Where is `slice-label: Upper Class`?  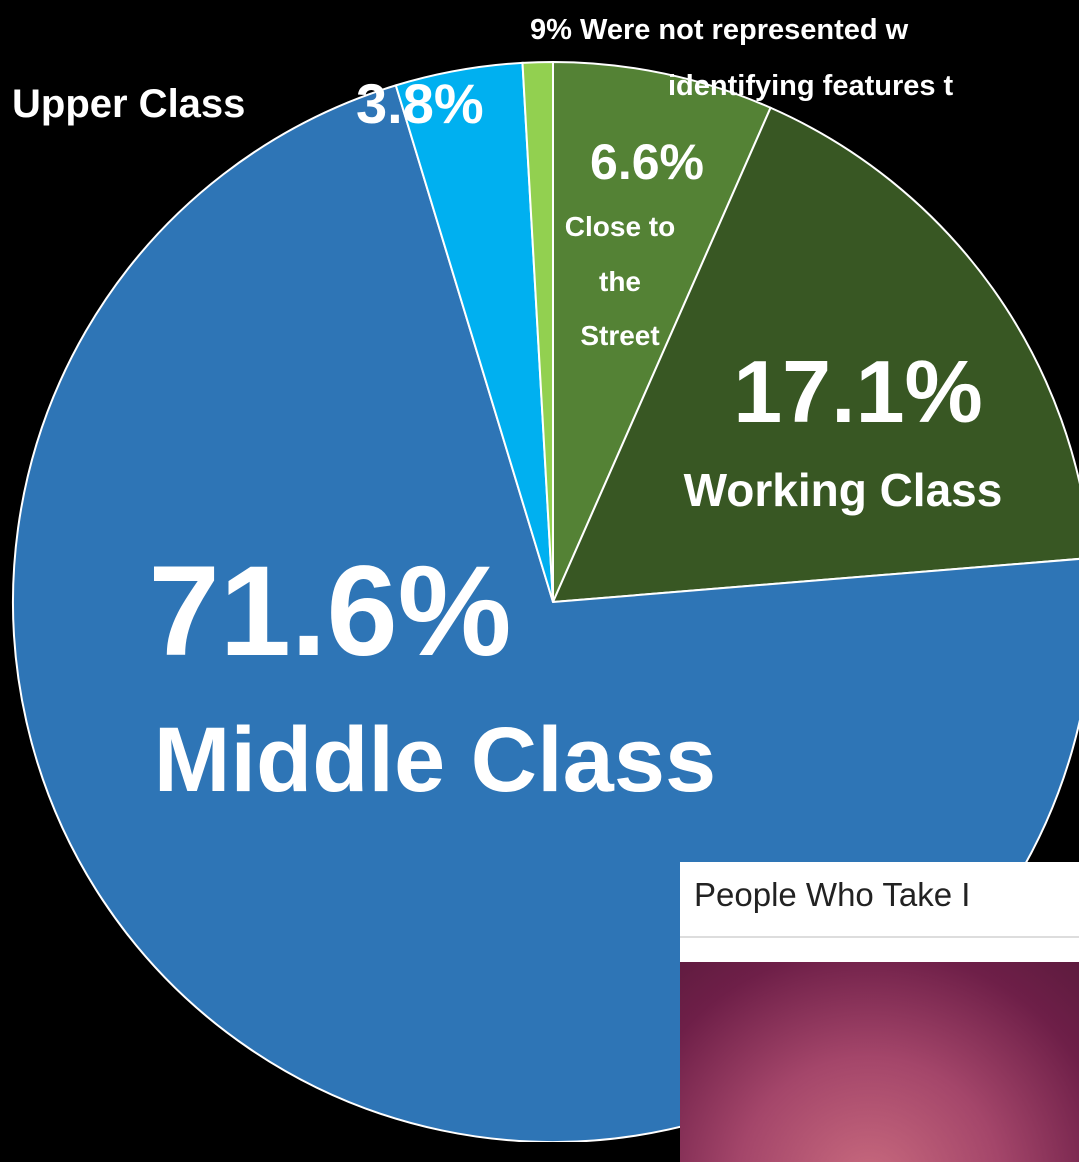 slice-label: Upper Class is located at coordinates (129, 104).